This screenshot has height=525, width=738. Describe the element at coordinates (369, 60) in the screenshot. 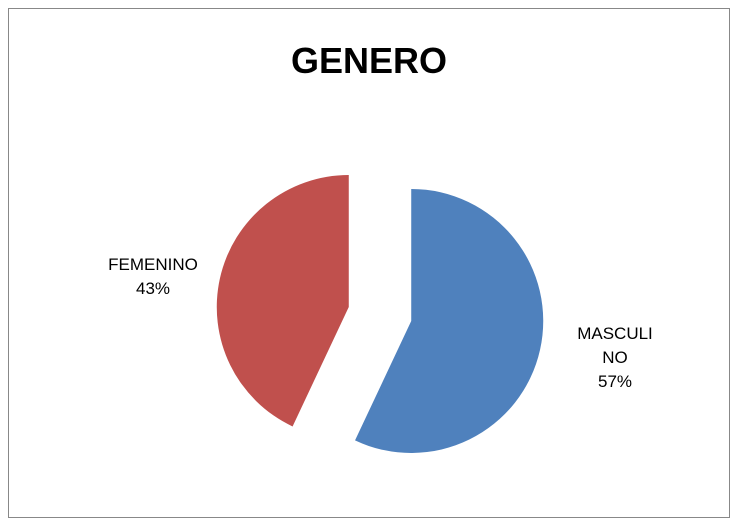

I see `chart-title: GENERO` at that location.